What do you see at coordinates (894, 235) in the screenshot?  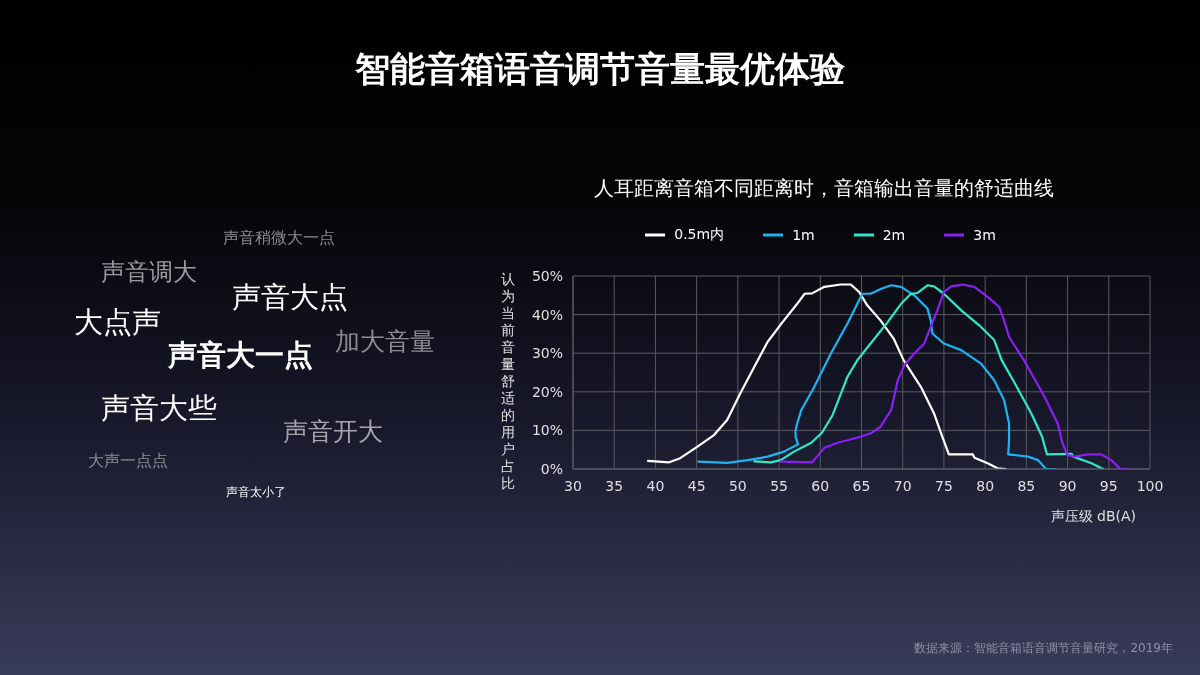 I see `legend-label: 2m` at bounding box center [894, 235].